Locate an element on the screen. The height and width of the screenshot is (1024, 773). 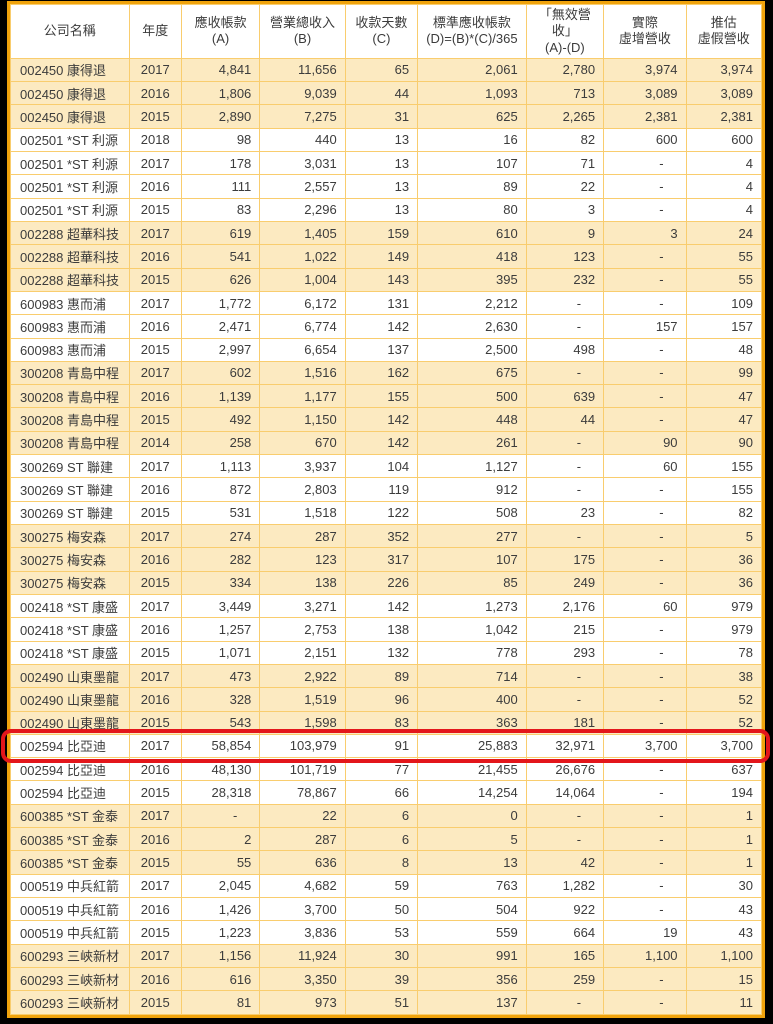
cell-value: 293 is located at coordinates (565, 652).